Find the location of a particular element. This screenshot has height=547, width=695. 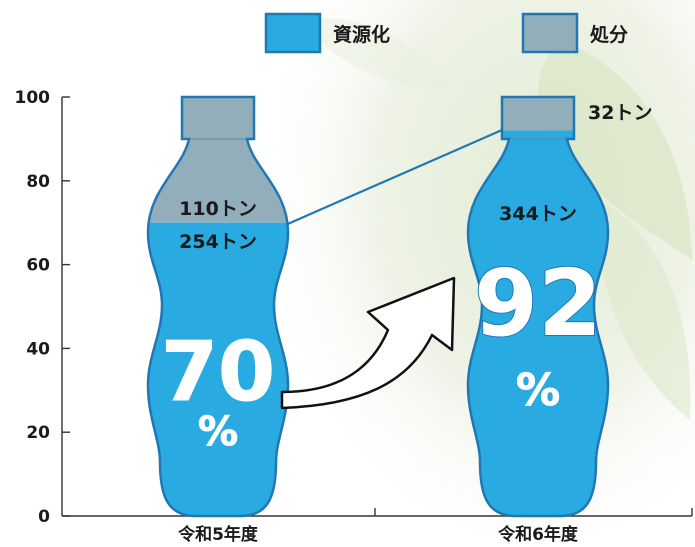

connector-line is located at coordinates (394, 177).